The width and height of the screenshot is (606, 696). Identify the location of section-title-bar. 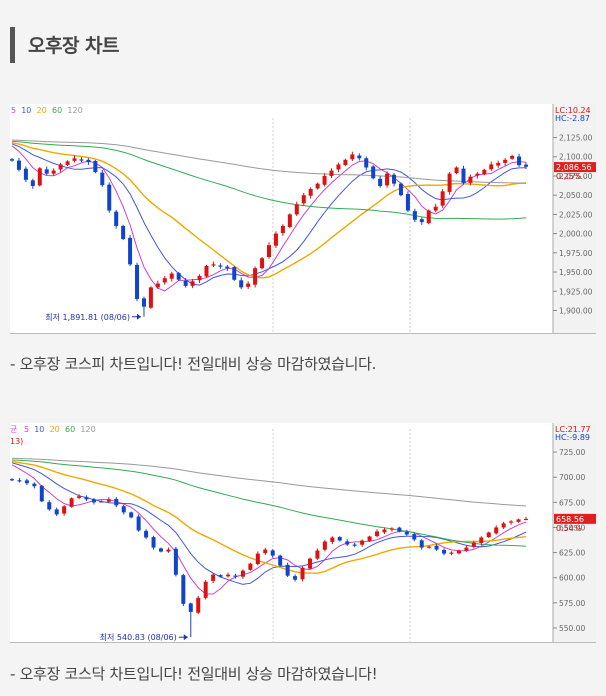
(12, 45).